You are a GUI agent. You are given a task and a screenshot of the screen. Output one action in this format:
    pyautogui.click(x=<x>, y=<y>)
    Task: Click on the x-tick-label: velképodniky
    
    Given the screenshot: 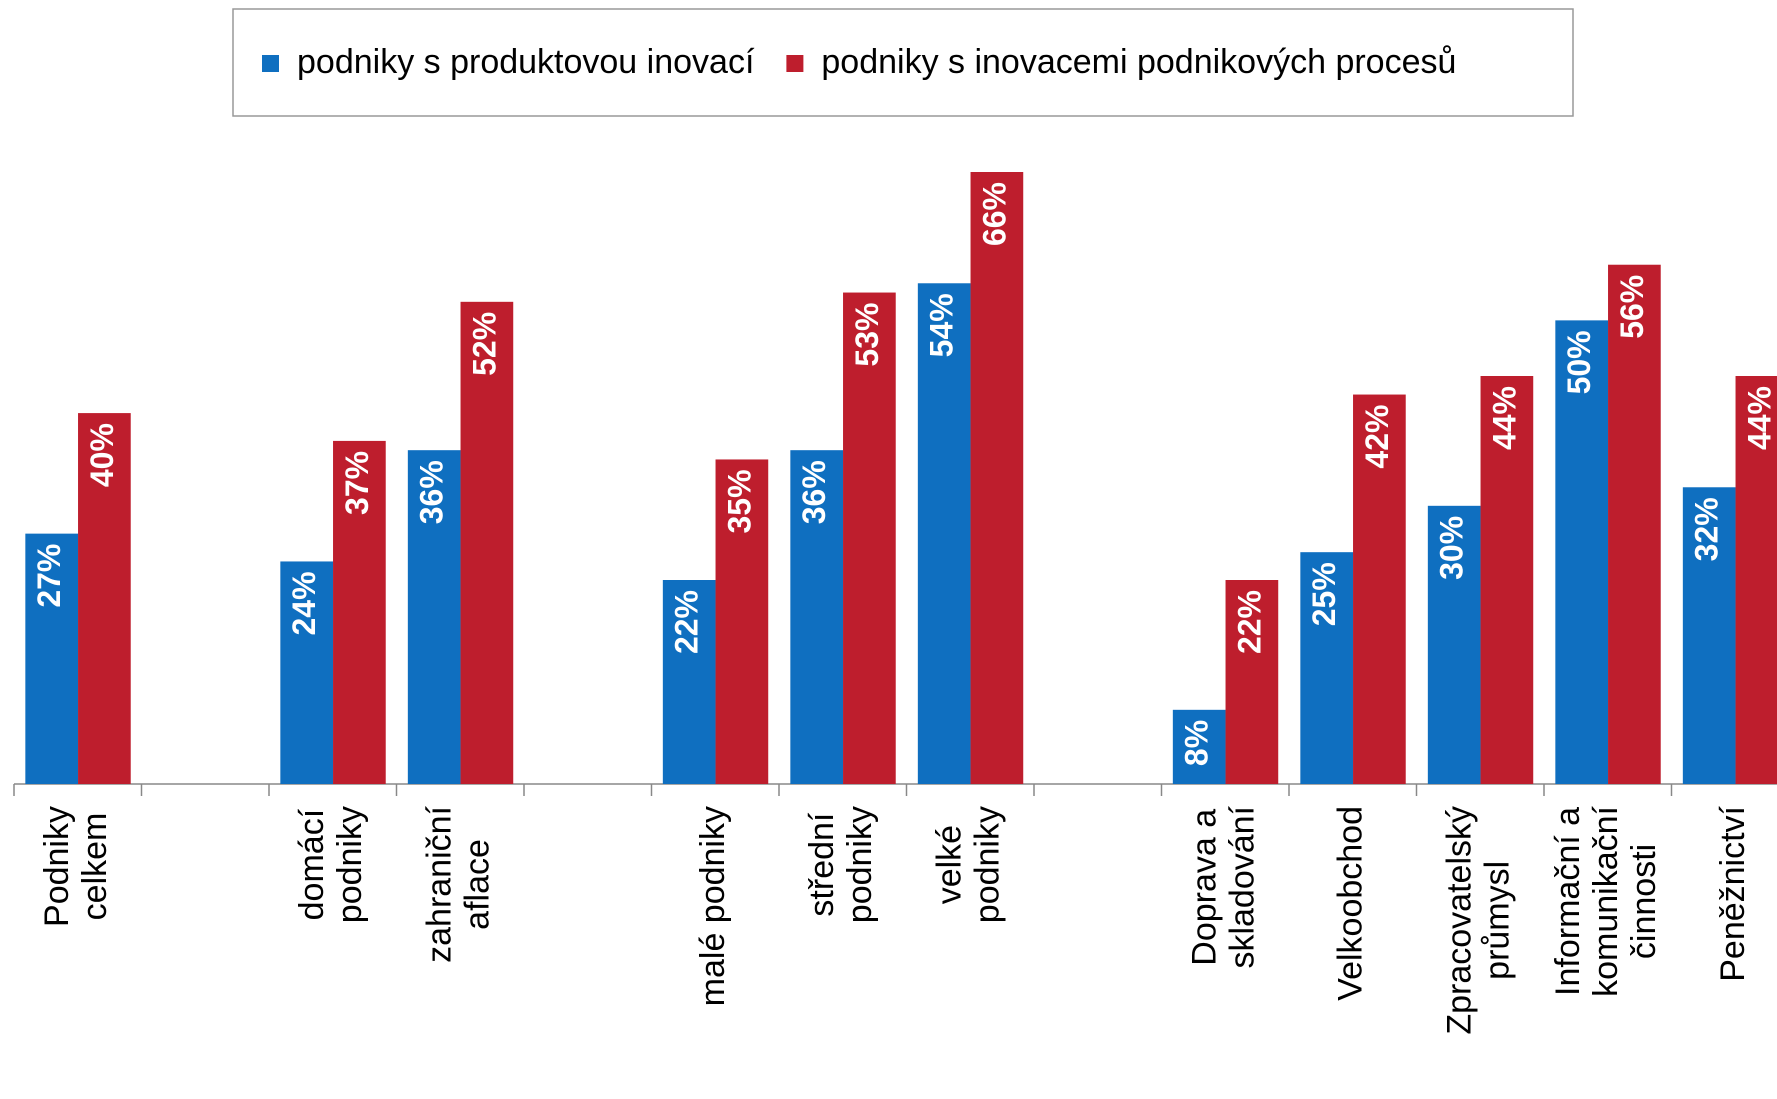 What is the action you would take?
    pyautogui.click(x=968, y=864)
    